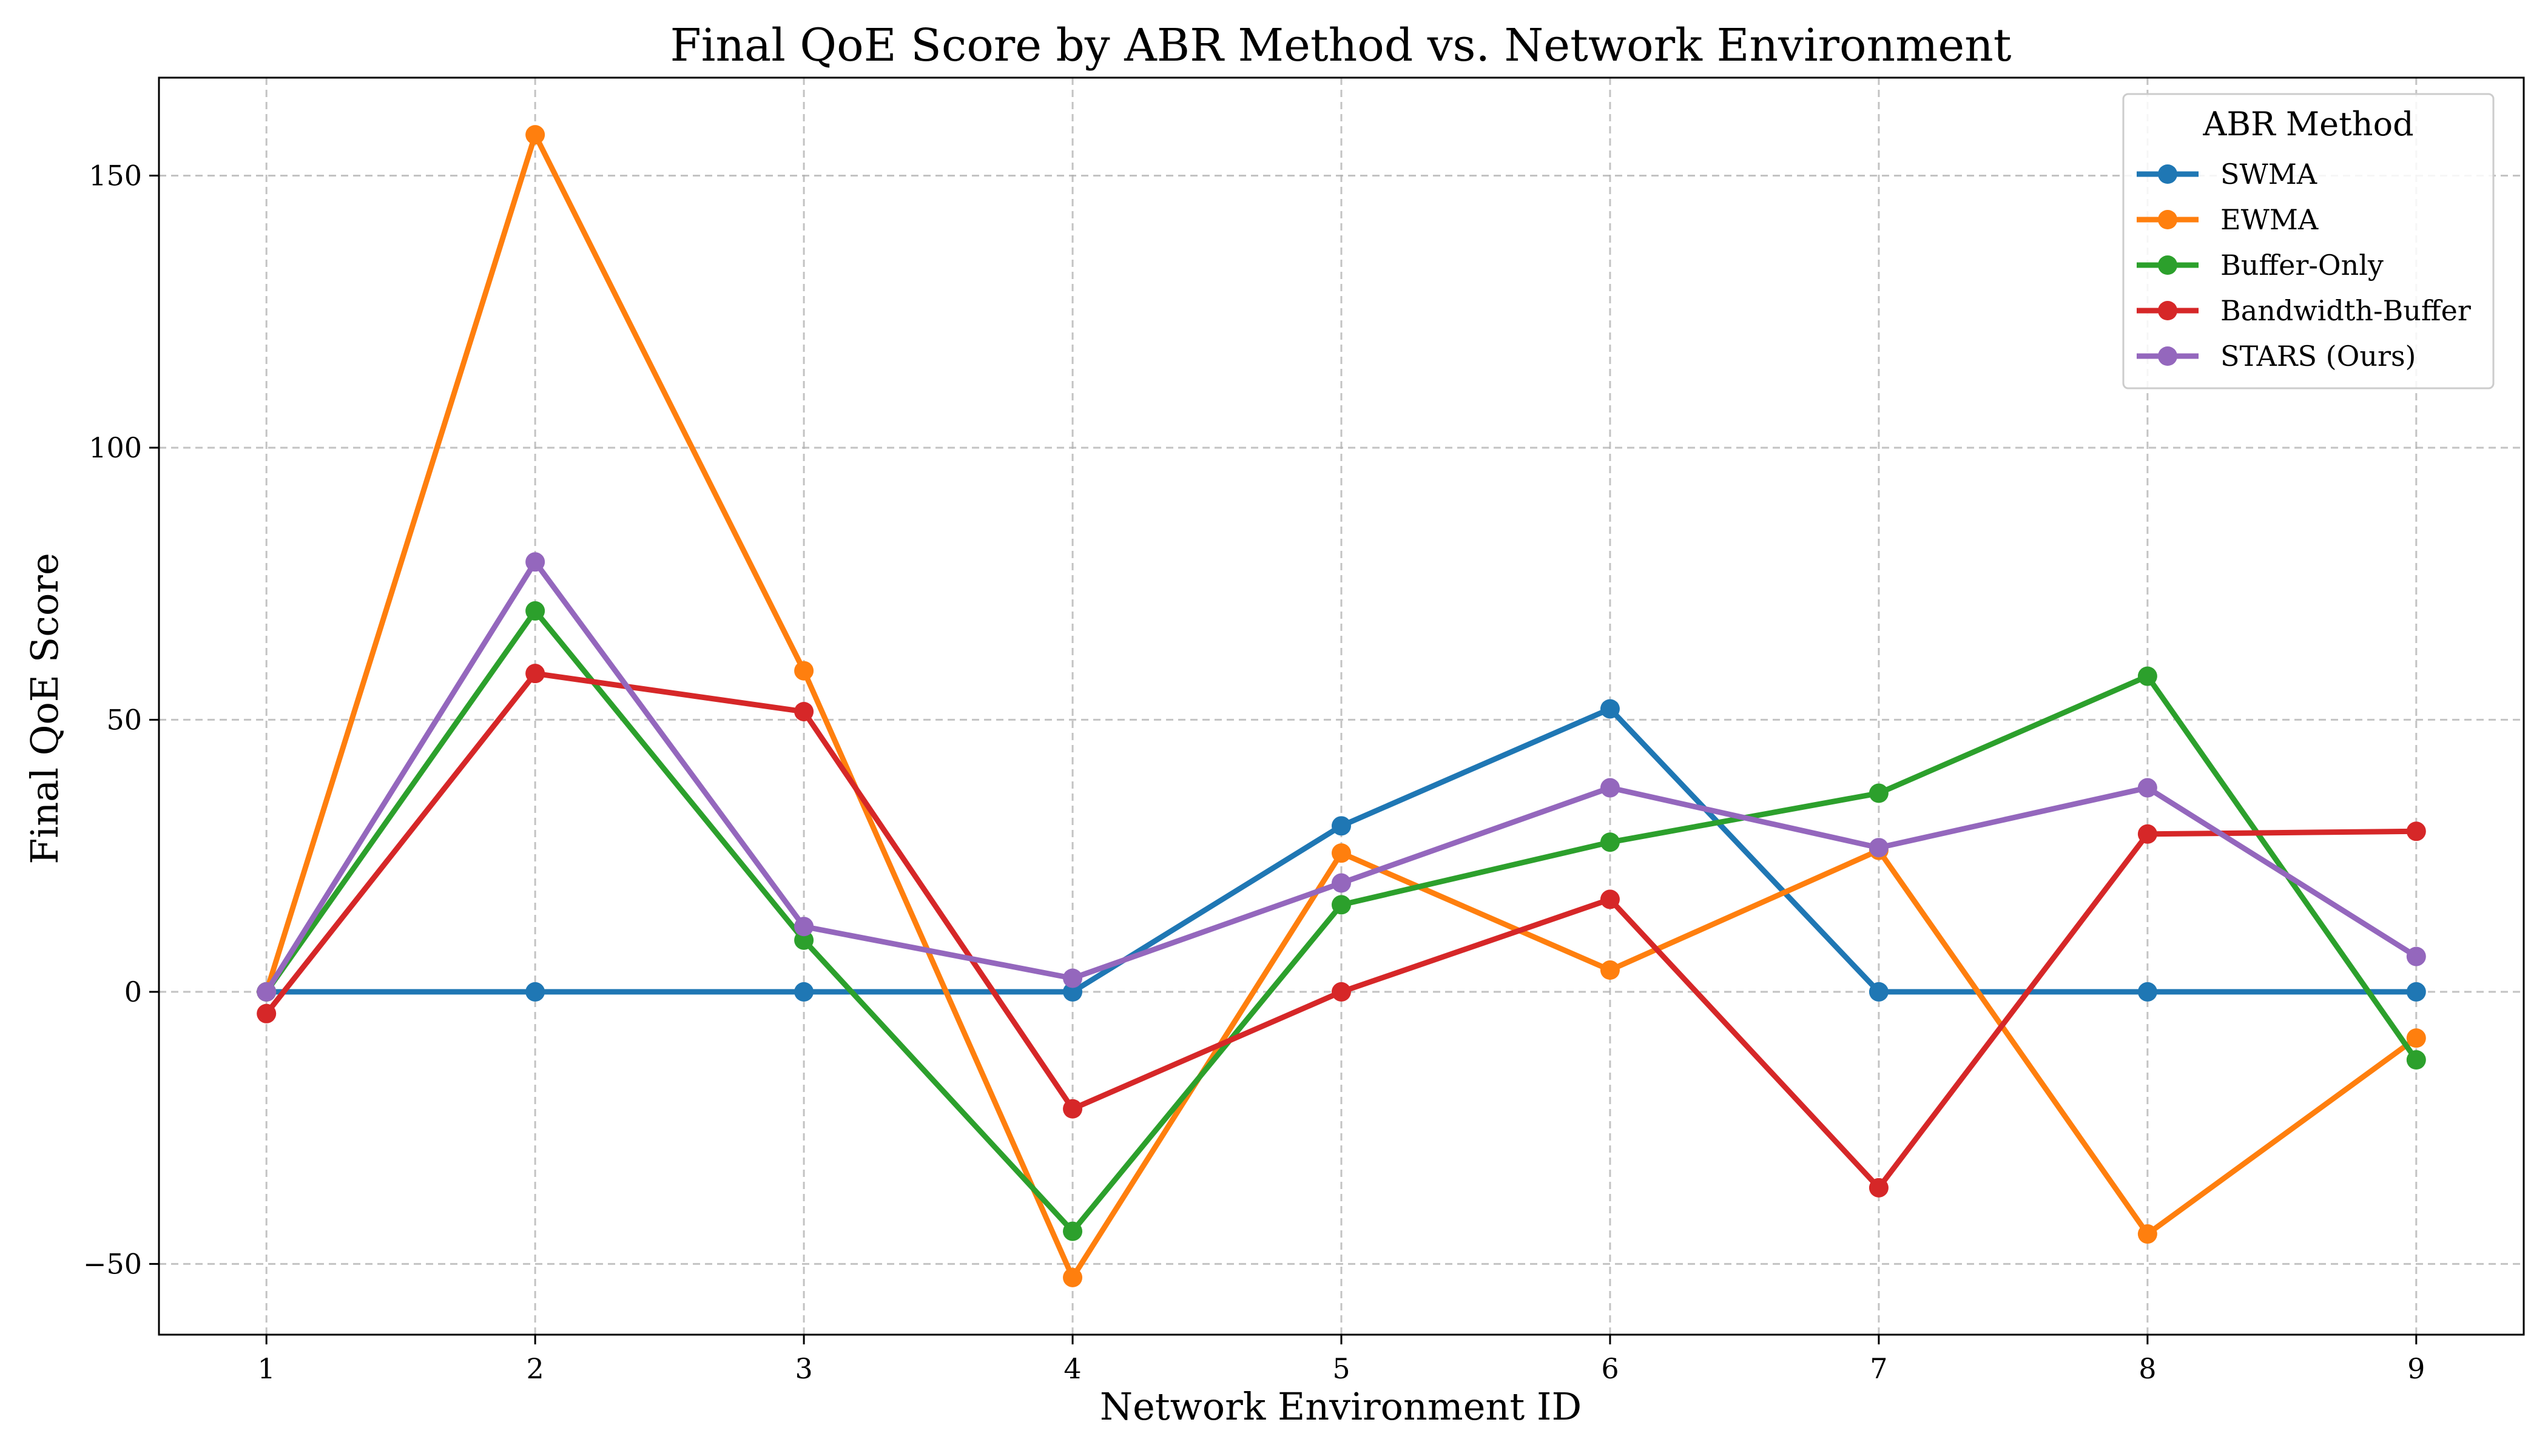 This screenshot has height=1456, width=2548. I want to click on legend-label: Buffer-Only, so click(2302, 265).